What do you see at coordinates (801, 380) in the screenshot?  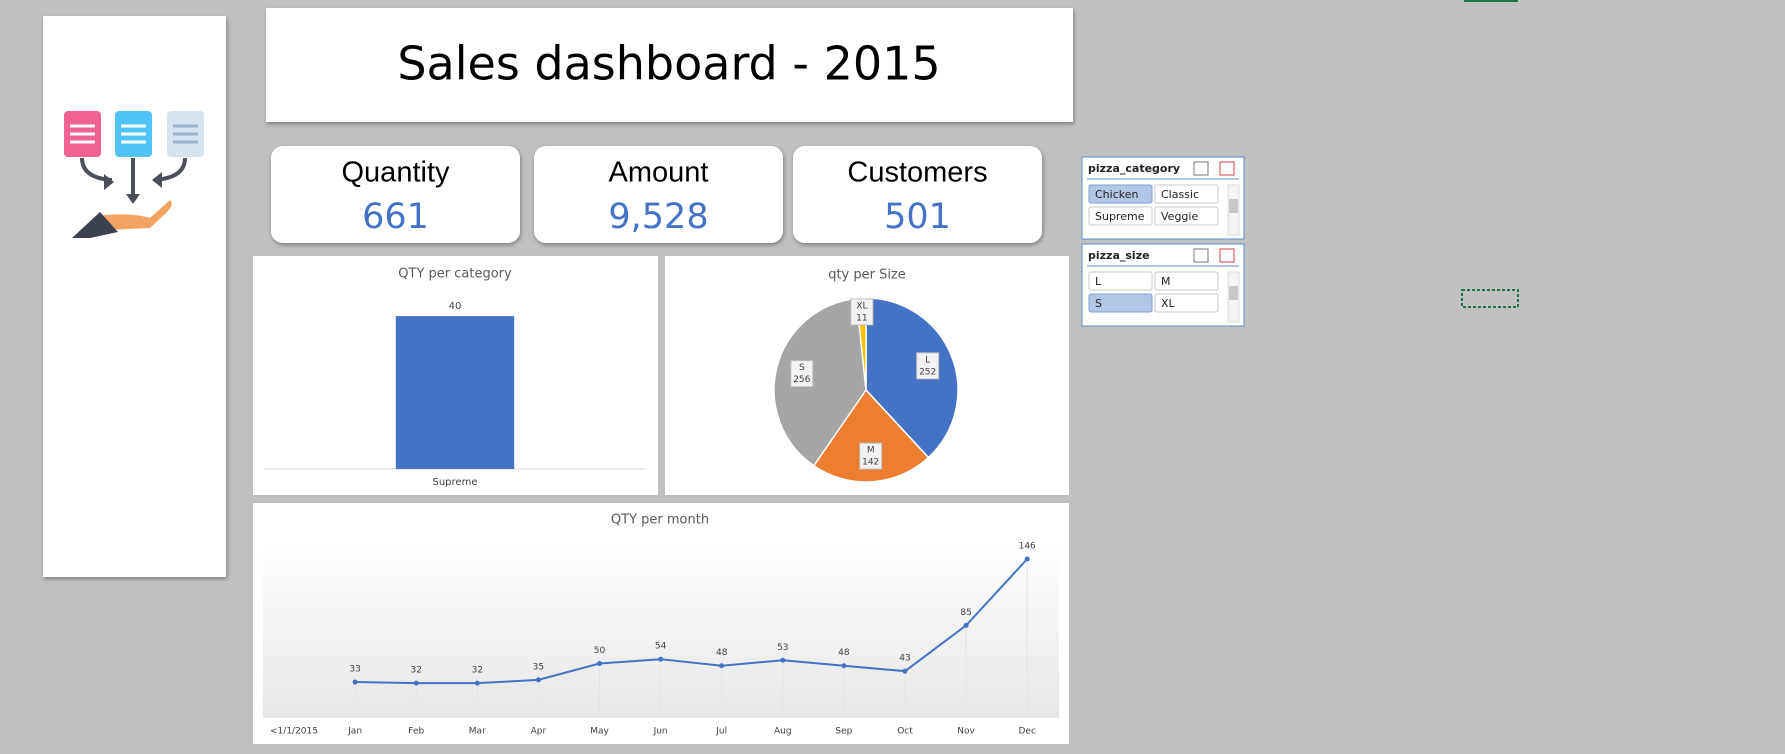 I see `data-label: 256` at bounding box center [801, 380].